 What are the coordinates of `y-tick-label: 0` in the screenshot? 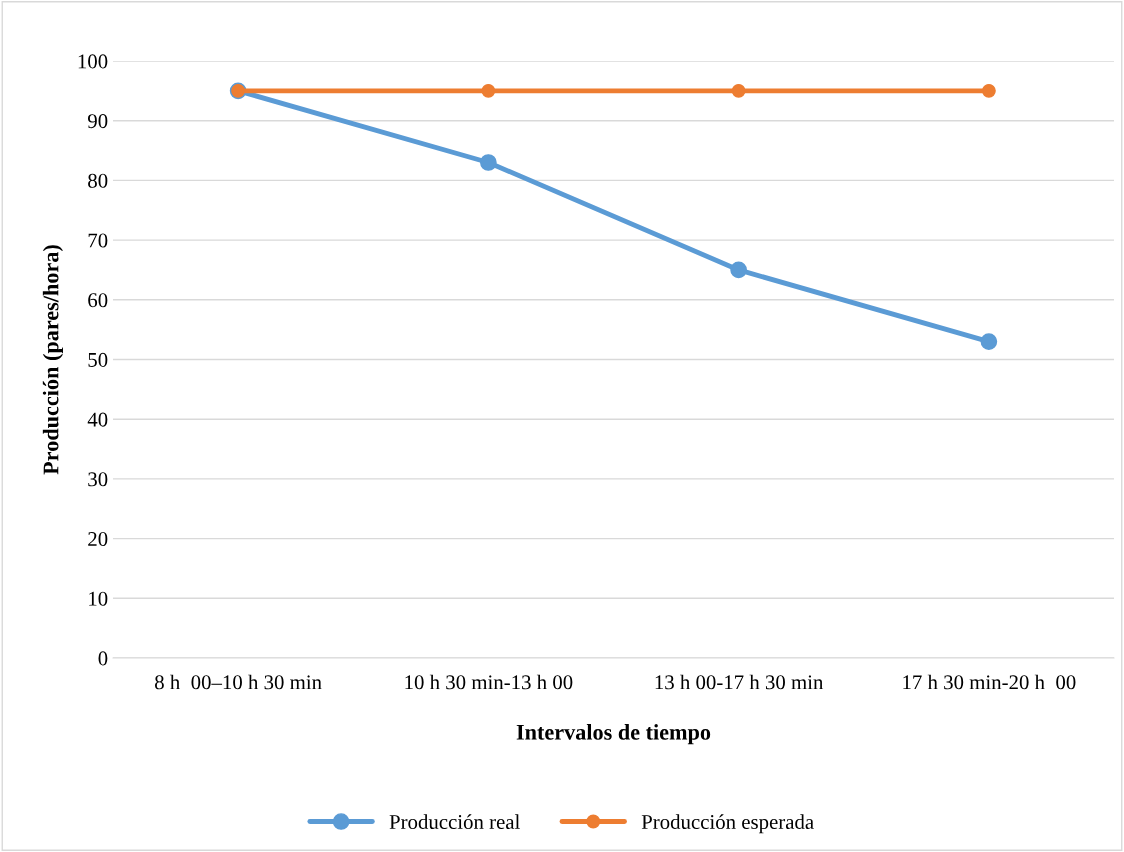 It's located at (103, 658).